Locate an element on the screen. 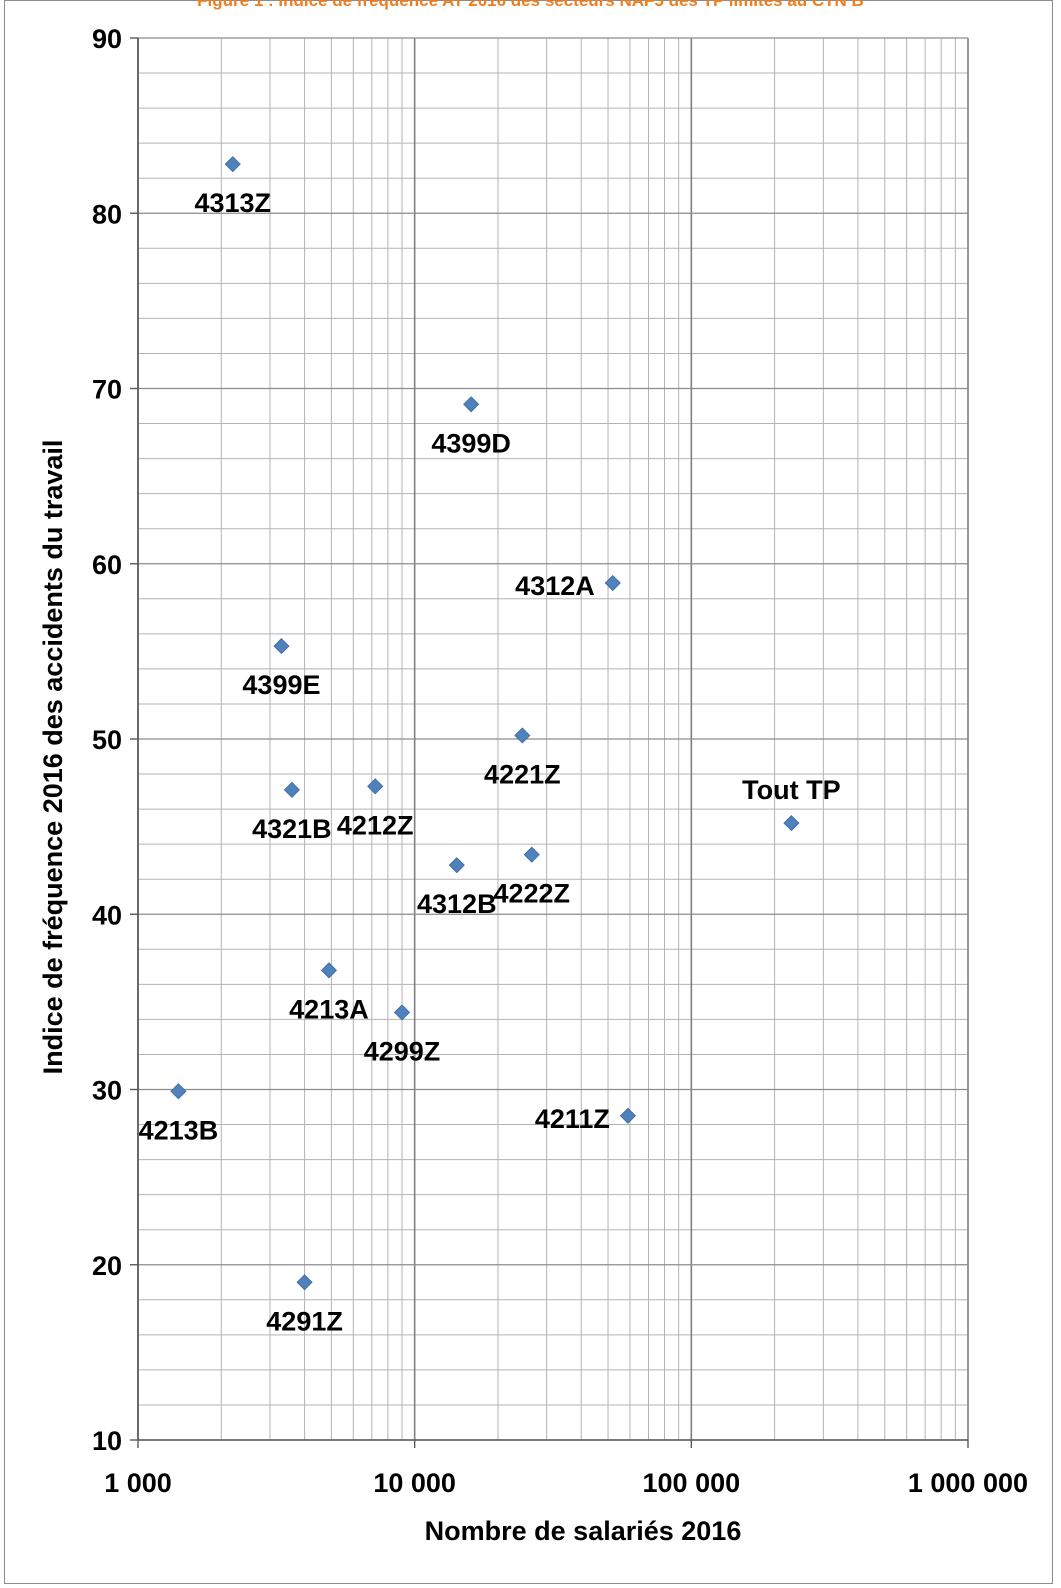  data-label-4213b: 4213B is located at coordinates (179, 1130).